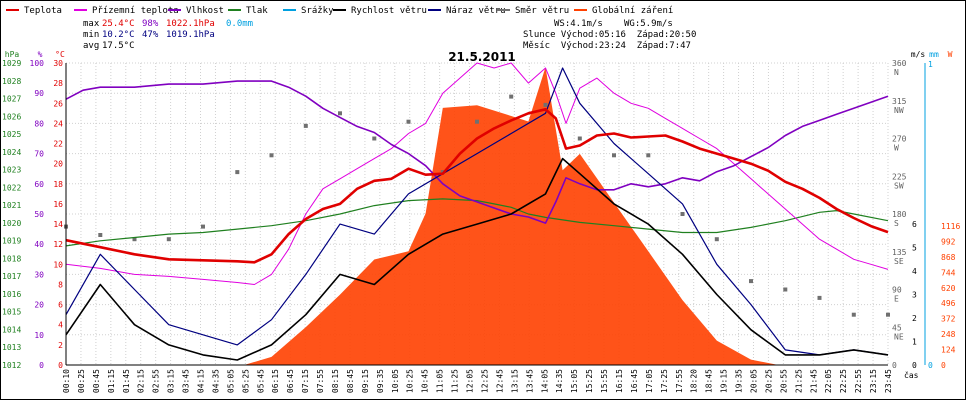 Image resolution: width=966 pixels, height=400 pixels. I want to click on legend-item: Přízemní teplota, so click(126, 11).